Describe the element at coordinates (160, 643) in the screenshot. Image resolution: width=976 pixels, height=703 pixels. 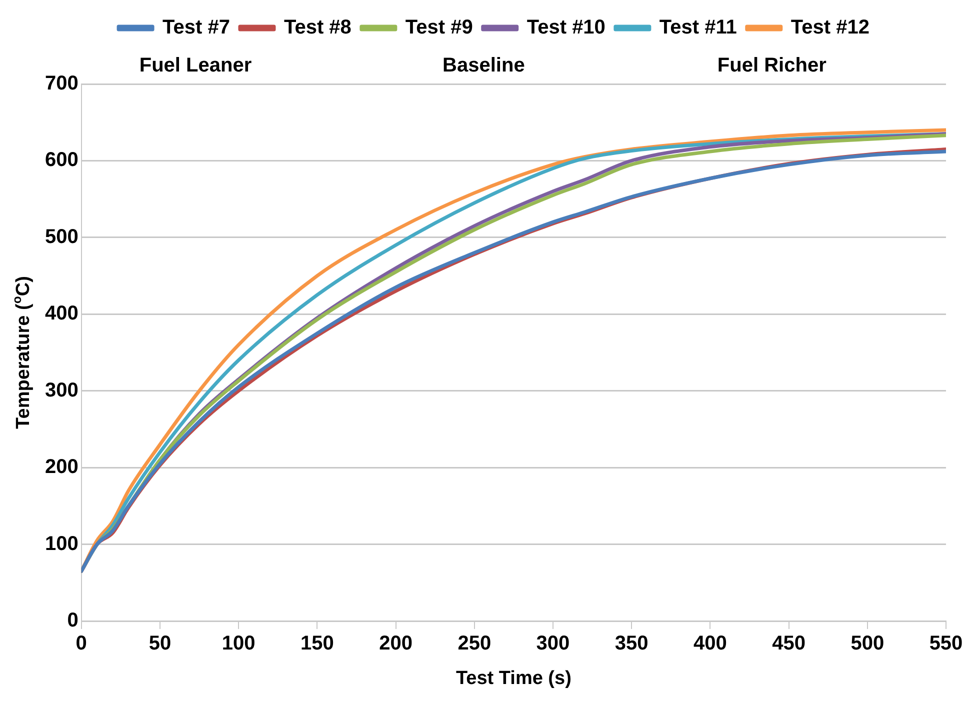
I see `x-tick-label: 50` at that location.